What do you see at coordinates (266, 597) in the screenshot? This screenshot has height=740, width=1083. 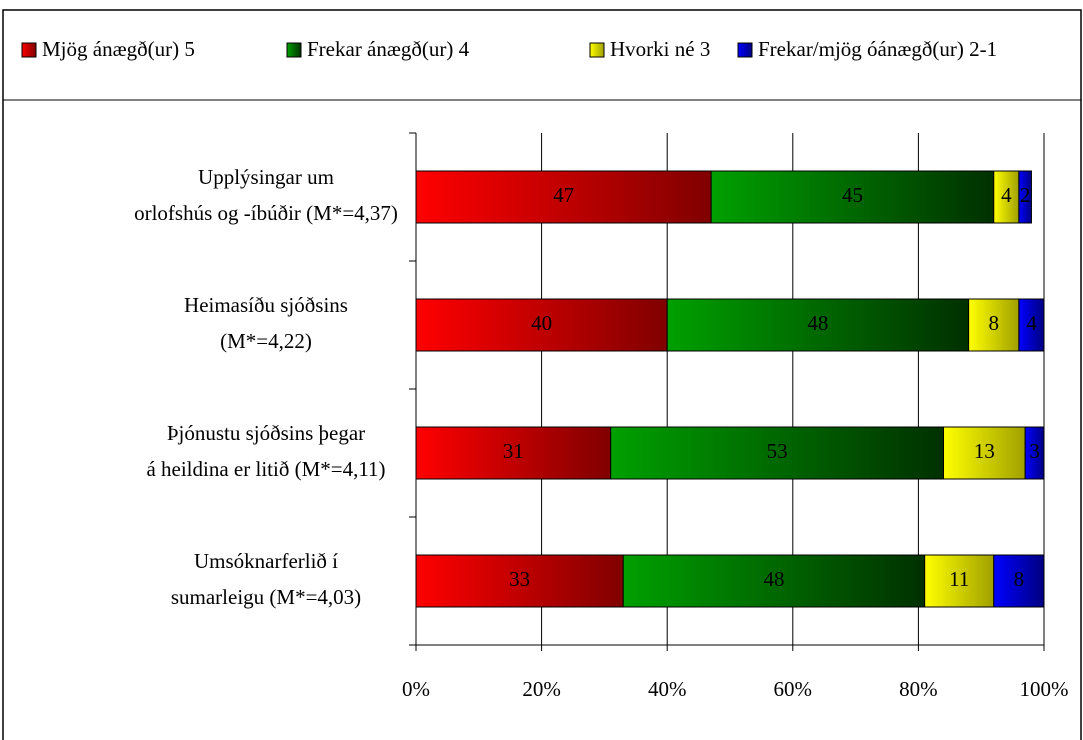 I see `y-tick-label: sumarleigu (M*=4,03)` at bounding box center [266, 597].